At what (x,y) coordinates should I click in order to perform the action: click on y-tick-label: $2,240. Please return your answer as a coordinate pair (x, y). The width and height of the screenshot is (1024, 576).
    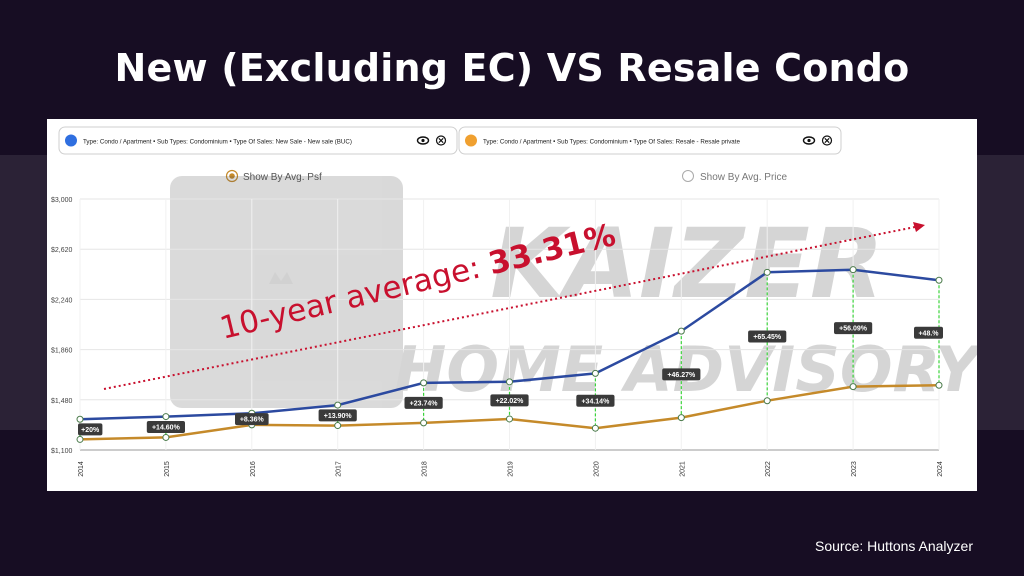
    Looking at the image, I should click on (62, 300).